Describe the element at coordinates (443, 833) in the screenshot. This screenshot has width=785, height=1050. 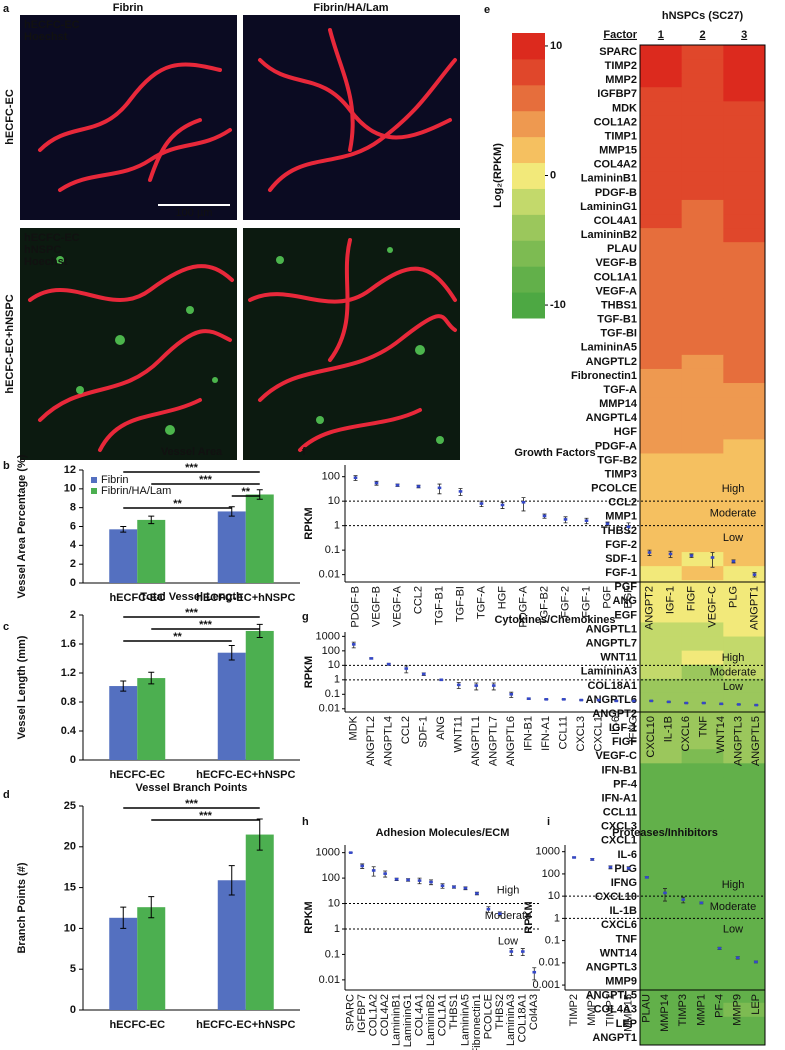
I see `chart-title: Adhesion Molecules/ECM` at that location.